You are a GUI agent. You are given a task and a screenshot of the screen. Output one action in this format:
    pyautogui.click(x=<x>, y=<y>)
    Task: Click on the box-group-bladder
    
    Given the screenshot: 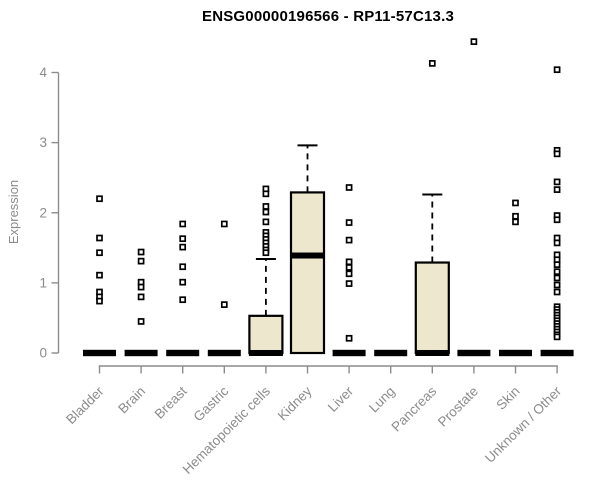 What is the action you would take?
    pyautogui.click(x=99, y=276)
    